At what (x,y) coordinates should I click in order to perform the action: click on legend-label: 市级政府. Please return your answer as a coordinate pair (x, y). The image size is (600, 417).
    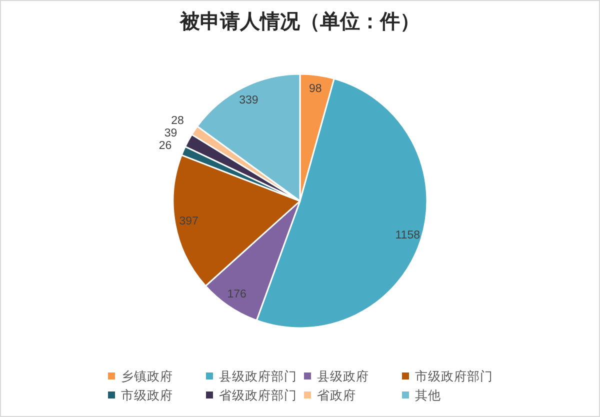
    Looking at the image, I should click on (147, 395).